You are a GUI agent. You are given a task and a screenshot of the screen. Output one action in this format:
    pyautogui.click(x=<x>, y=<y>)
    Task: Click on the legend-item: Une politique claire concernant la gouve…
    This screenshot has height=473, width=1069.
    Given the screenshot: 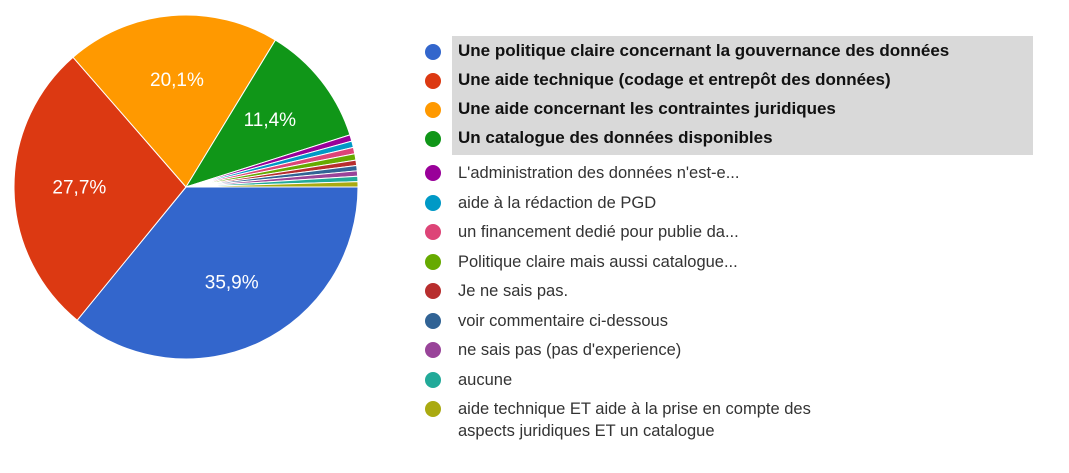 What is the action you would take?
    pyautogui.click(x=729, y=50)
    